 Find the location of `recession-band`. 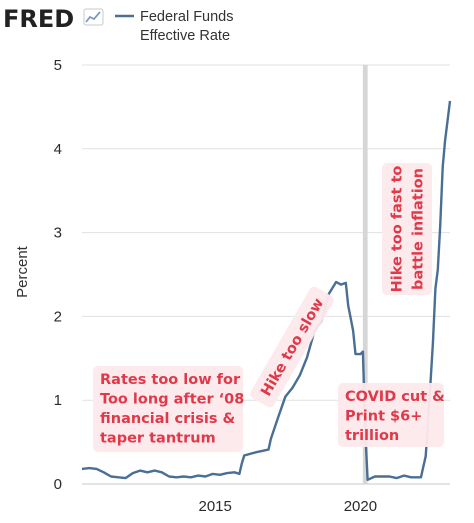

recession-band is located at coordinates (365, 274).